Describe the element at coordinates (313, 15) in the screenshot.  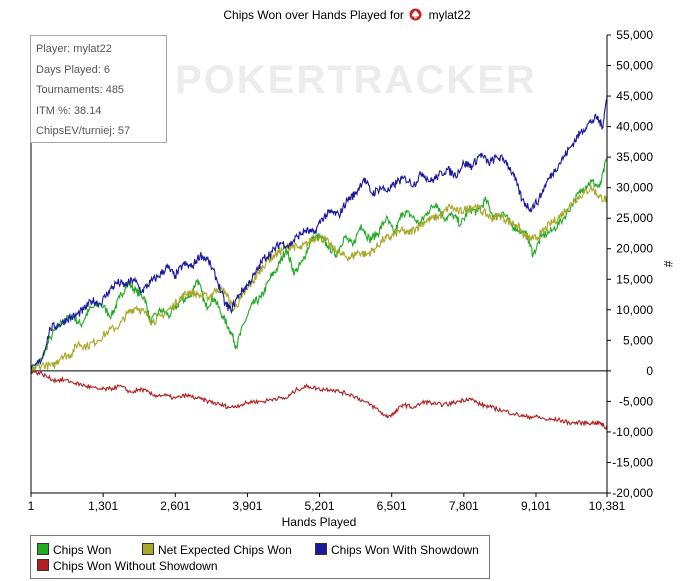
I see `chart-title-text: Chips Won over Hands Played for` at that location.